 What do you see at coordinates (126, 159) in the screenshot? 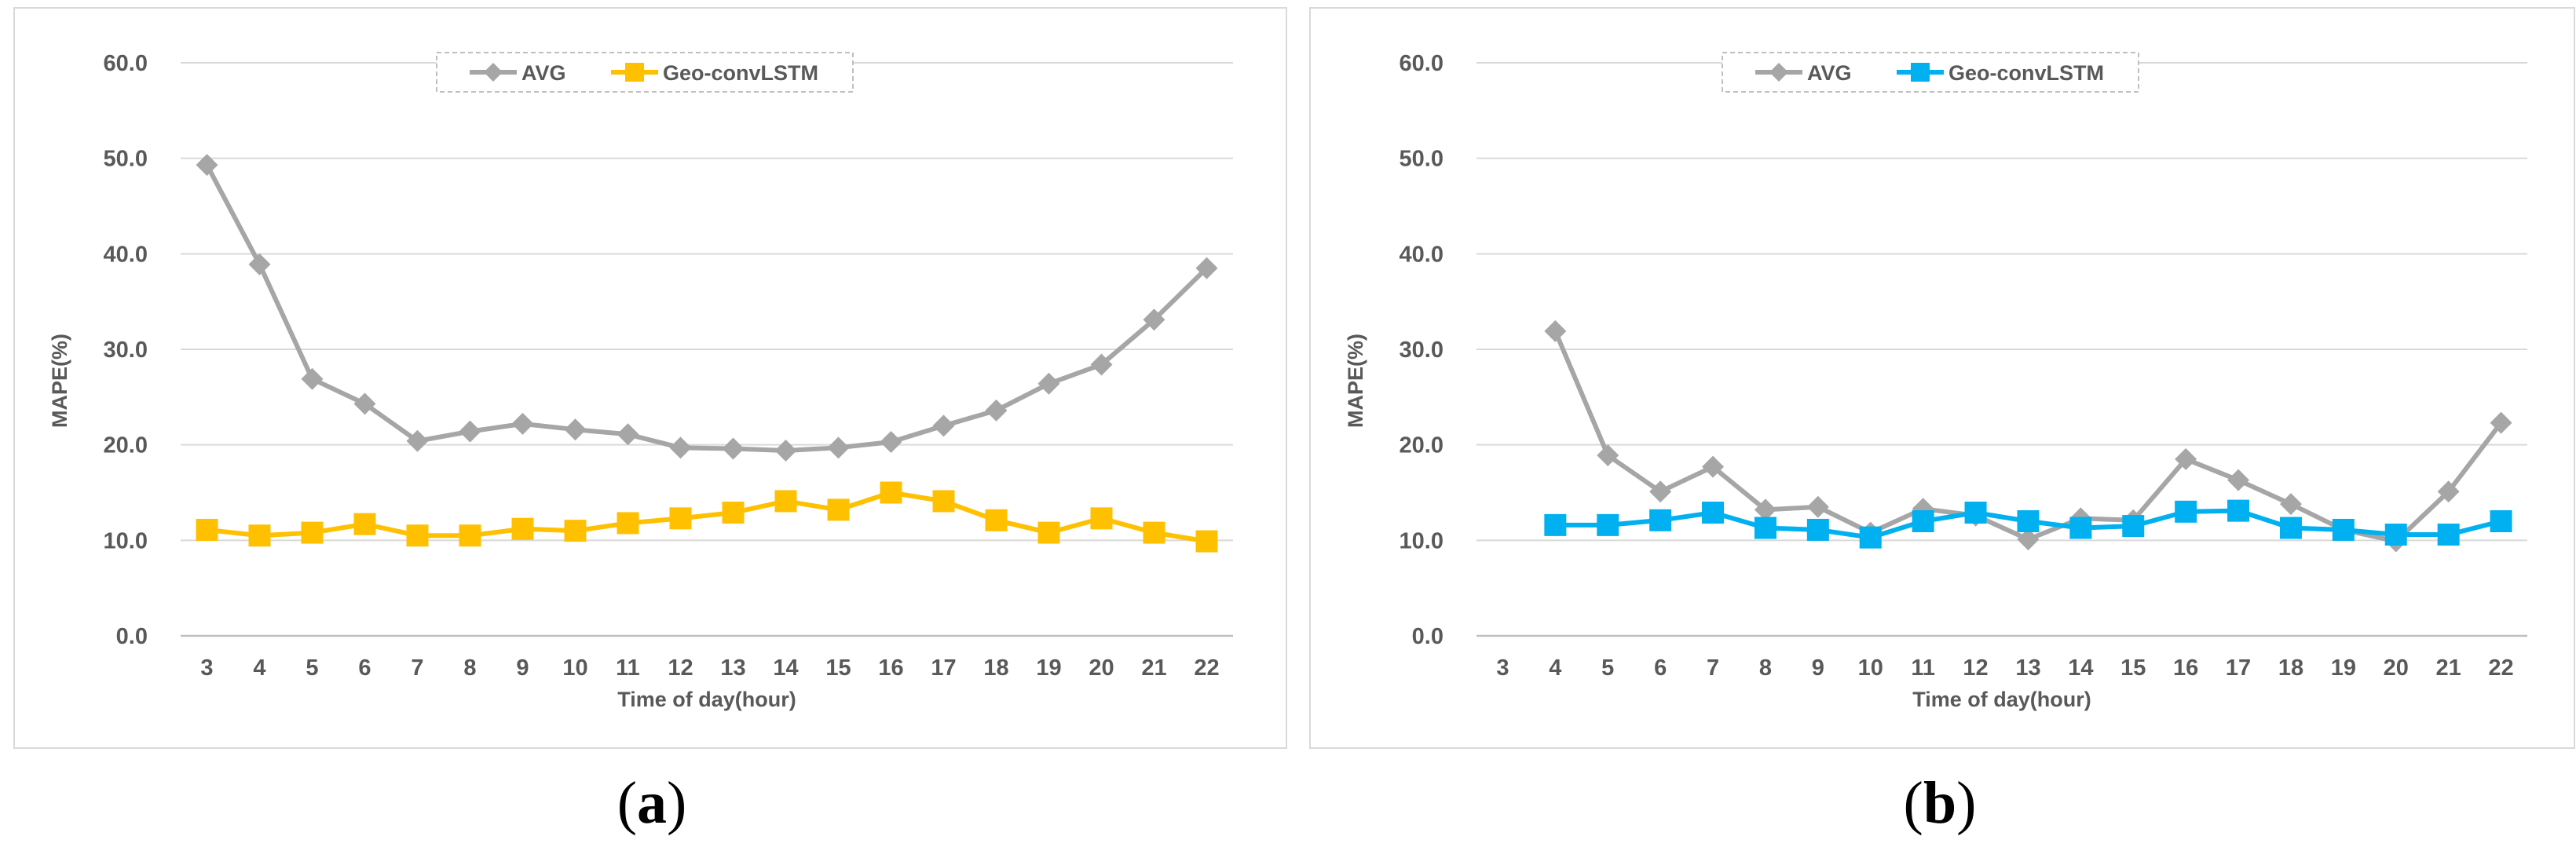
I see `y-tick-label: 50.0` at bounding box center [126, 159].